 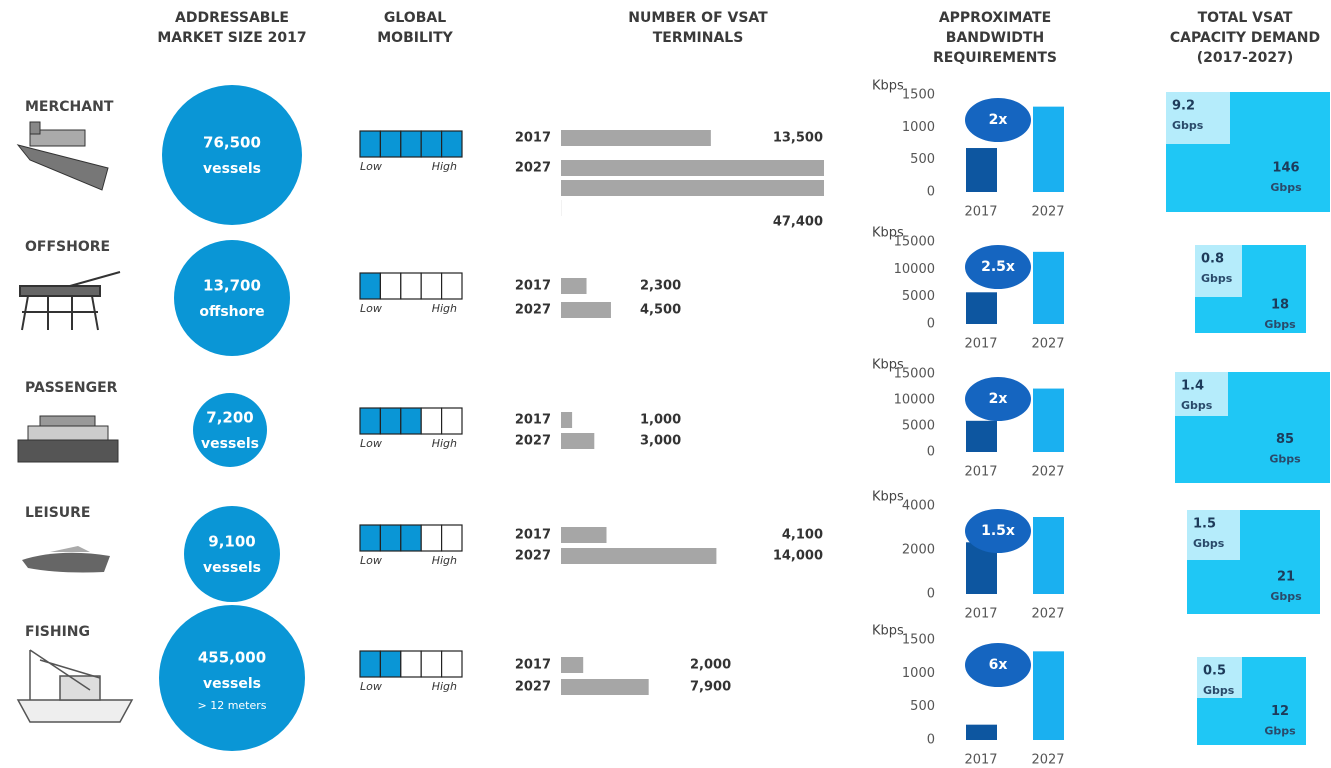 I want to click on column-header: APPROXIMATE, so click(x=995, y=18).